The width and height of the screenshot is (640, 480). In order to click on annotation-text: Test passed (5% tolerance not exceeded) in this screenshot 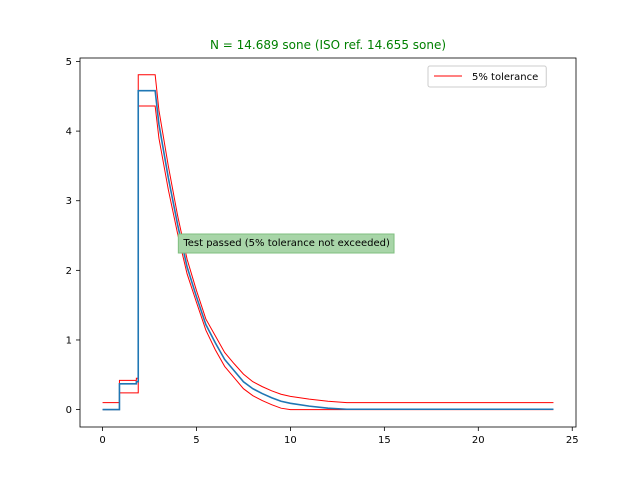, I will do `click(286, 243)`.